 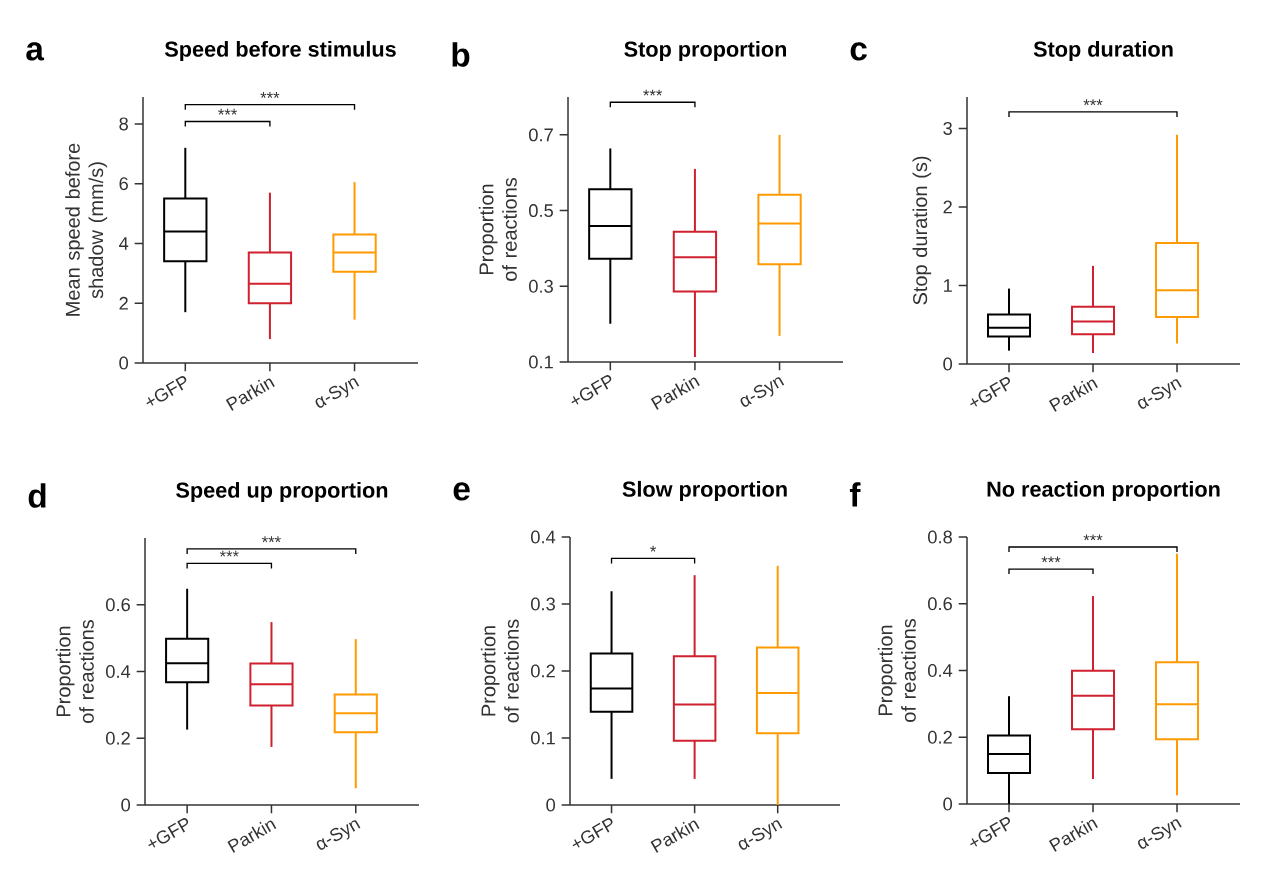 What do you see at coordinates (280, 51) in the screenshot?
I see `chart-title: Speed before stimulus` at bounding box center [280, 51].